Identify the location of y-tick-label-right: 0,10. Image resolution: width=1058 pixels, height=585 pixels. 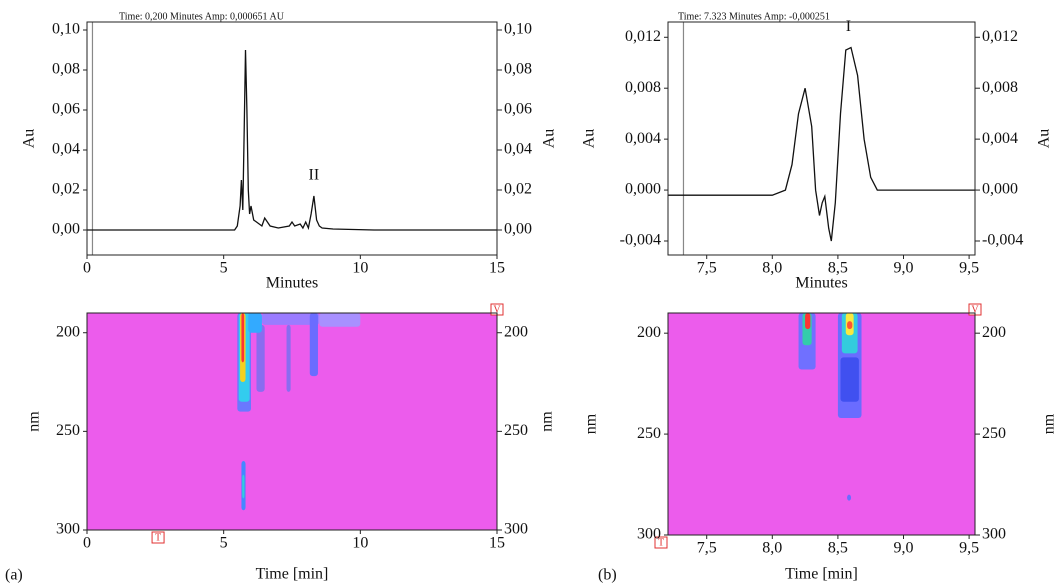
(518, 29).